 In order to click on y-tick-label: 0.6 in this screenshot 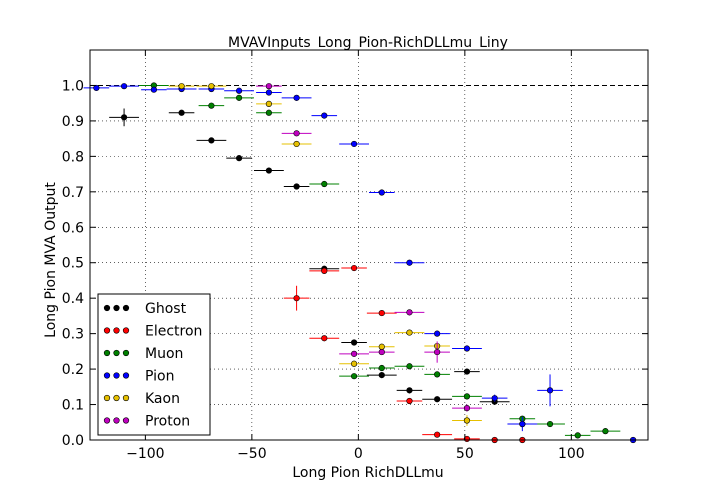, I will do `click(73, 228)`.